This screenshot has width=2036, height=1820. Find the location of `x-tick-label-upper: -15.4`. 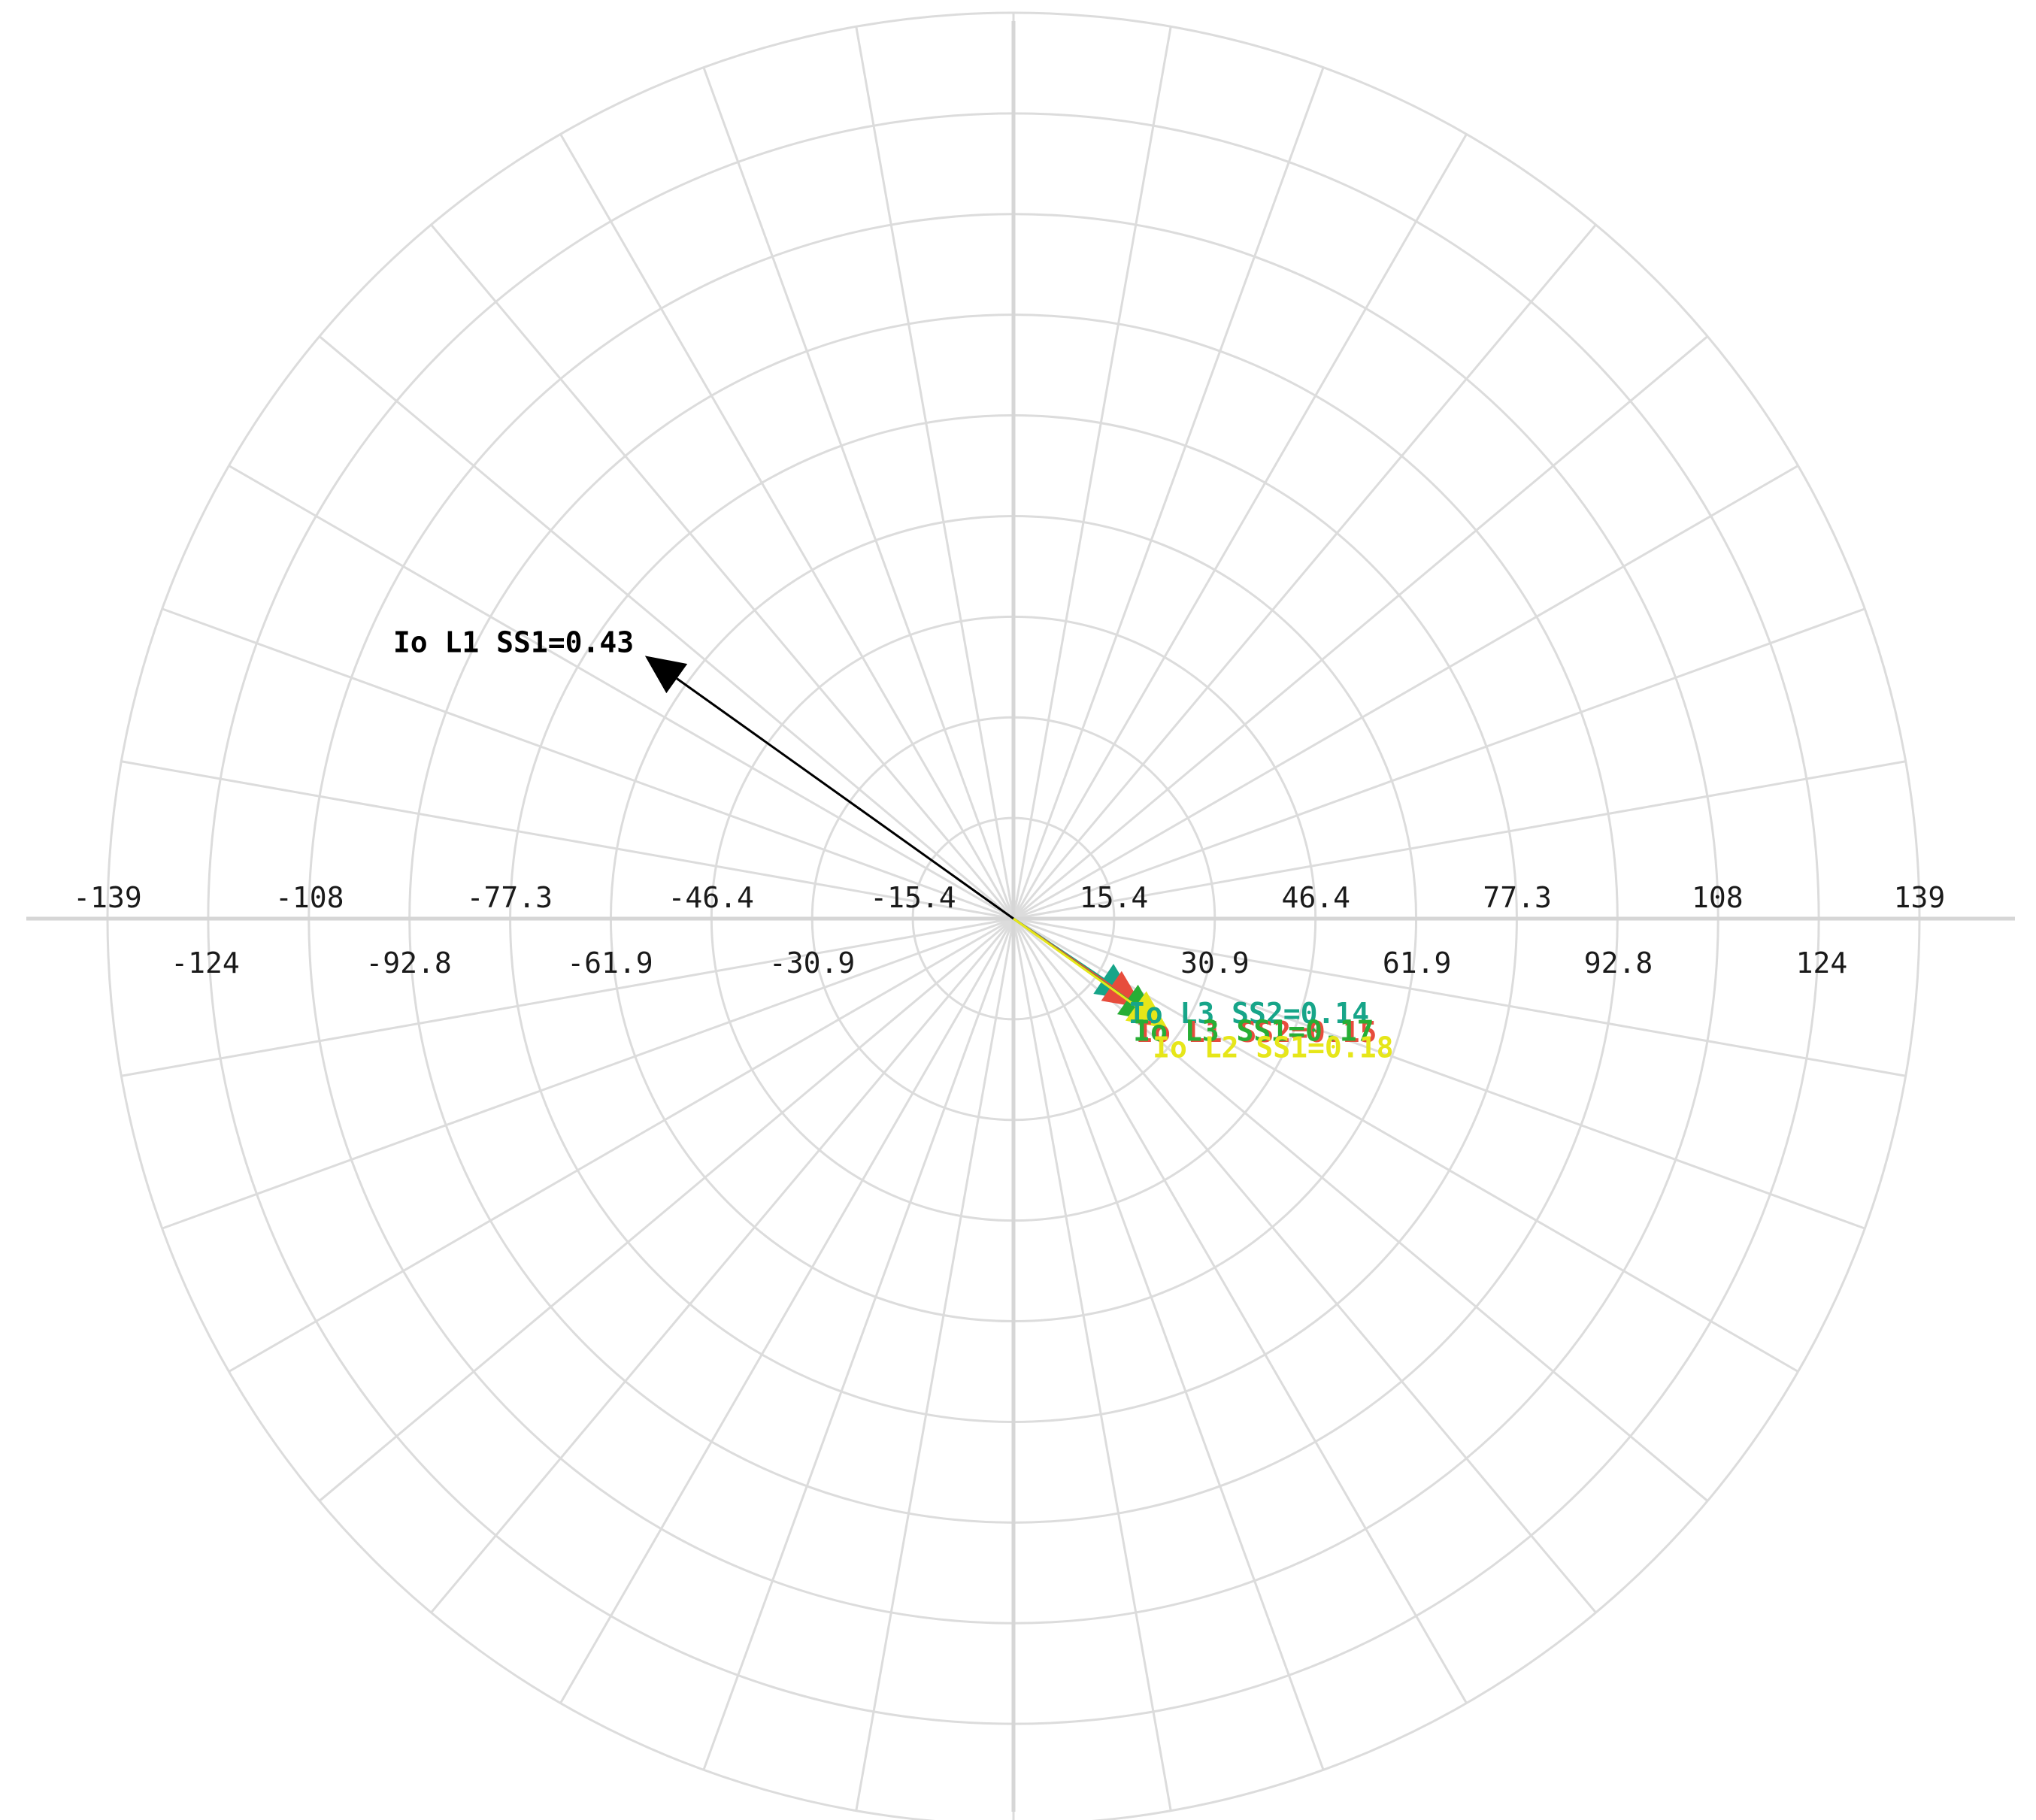

x-tick-label-upper: -15.4 is located at coordinates (913, 898).